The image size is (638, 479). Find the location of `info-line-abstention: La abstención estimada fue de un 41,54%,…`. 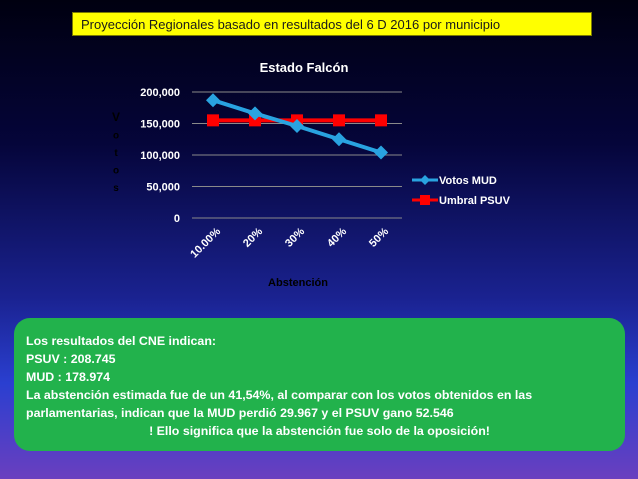

info-line-abstention: La abstención estimada fue de un 41,54%,… is located at coordinates (279, 404).